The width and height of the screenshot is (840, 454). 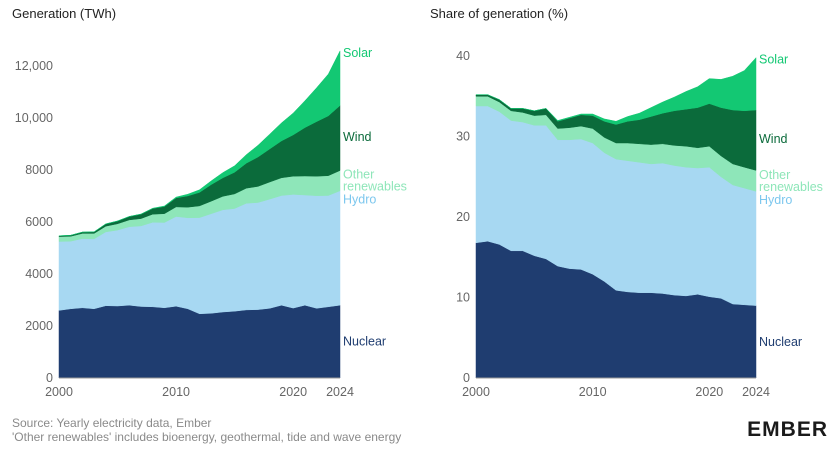 I want to click on left-label-other: Other, so click(x=358, y=175).